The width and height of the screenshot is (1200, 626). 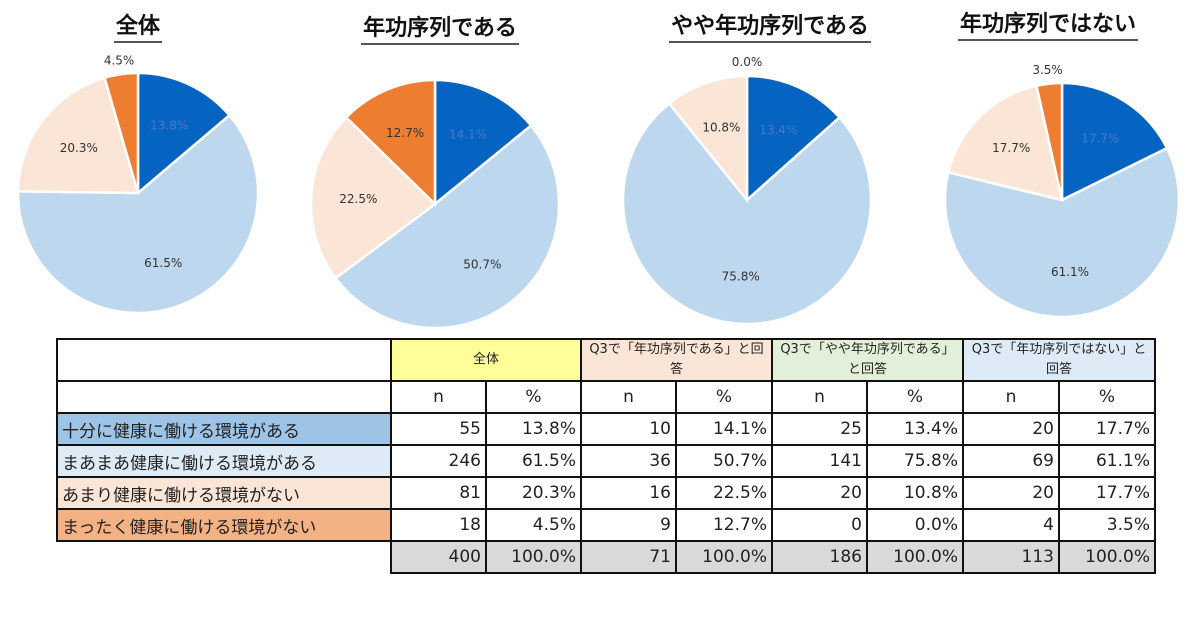 I want to click on cell: 61.5%, so click(x=533, y=461).